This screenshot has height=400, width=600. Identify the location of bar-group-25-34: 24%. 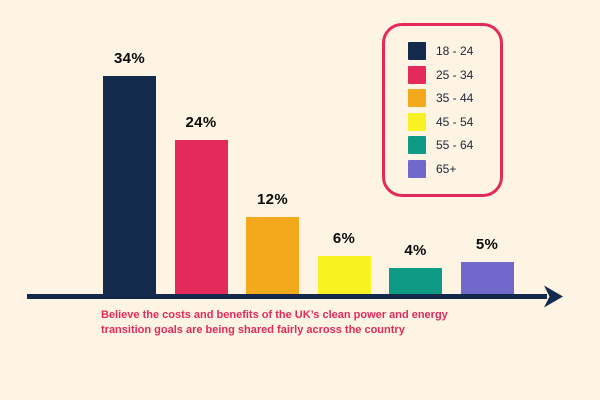
(201, 204).